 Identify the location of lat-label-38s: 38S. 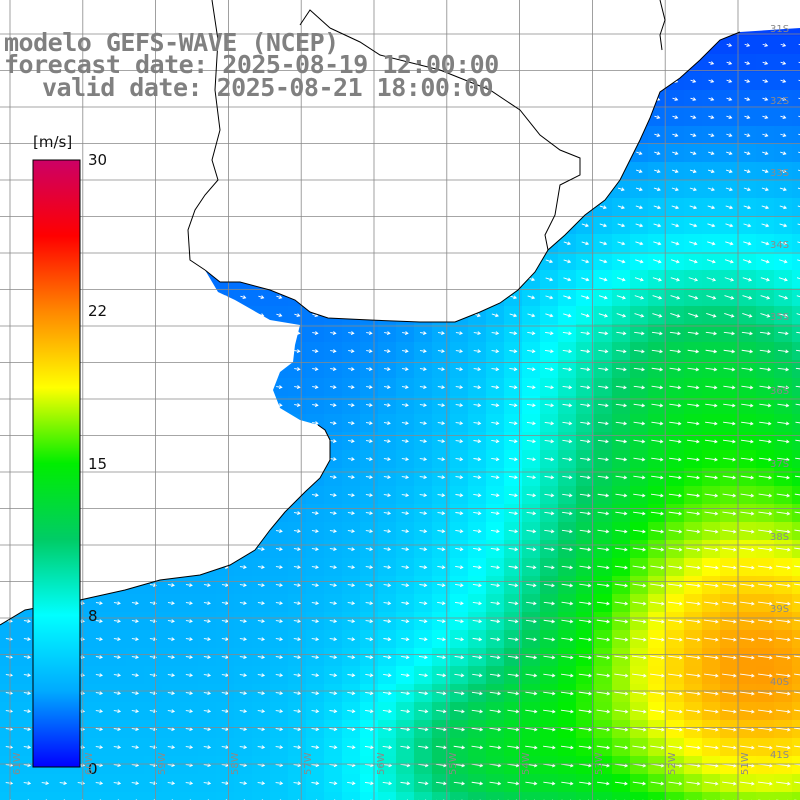
(780, 537).